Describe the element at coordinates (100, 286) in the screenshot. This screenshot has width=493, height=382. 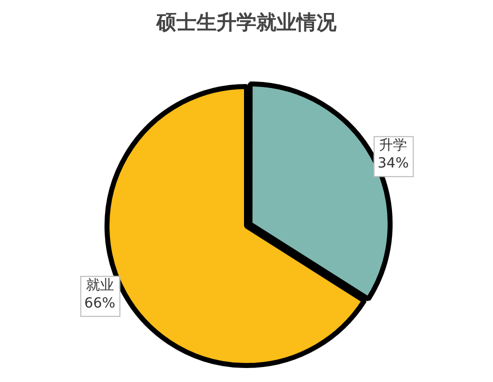
I see `slice-label: 就业` at that location.